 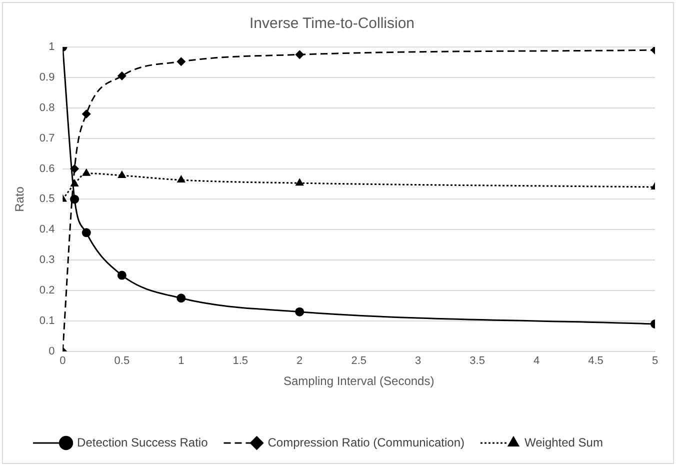 I want to click on y-tick-label: 0, so click(x=51, y=351).